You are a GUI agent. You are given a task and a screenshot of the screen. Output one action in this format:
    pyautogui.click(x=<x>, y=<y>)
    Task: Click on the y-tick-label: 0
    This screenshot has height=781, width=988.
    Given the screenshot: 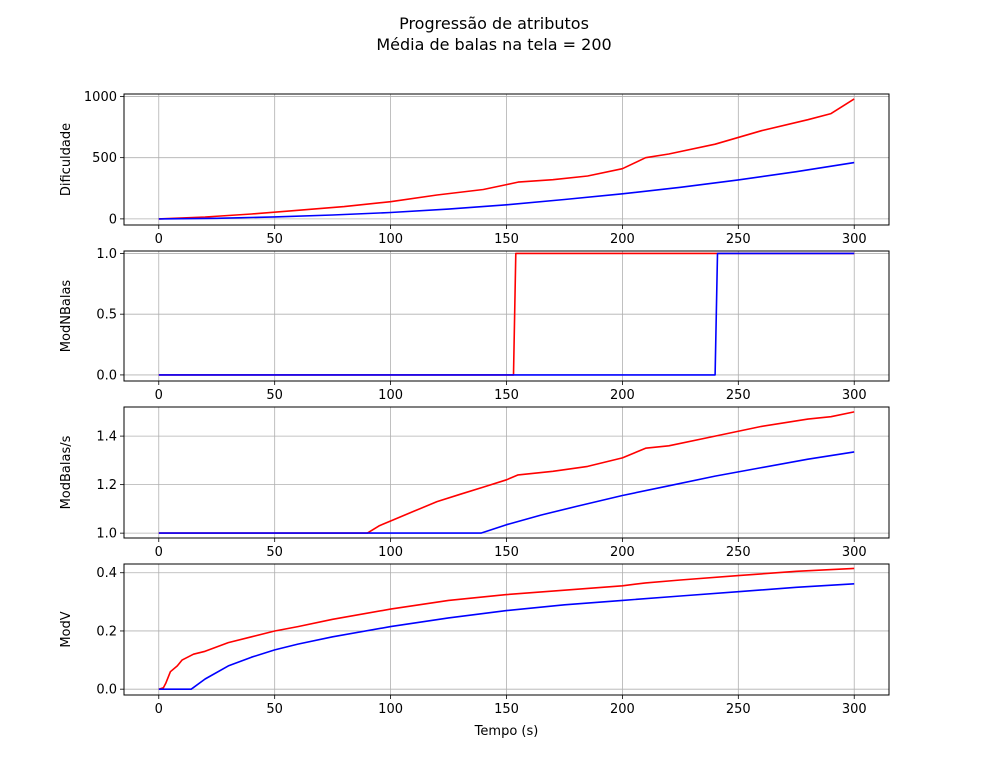 What is the action you would take?
    pyautogui.click(x=113, y=219)
    